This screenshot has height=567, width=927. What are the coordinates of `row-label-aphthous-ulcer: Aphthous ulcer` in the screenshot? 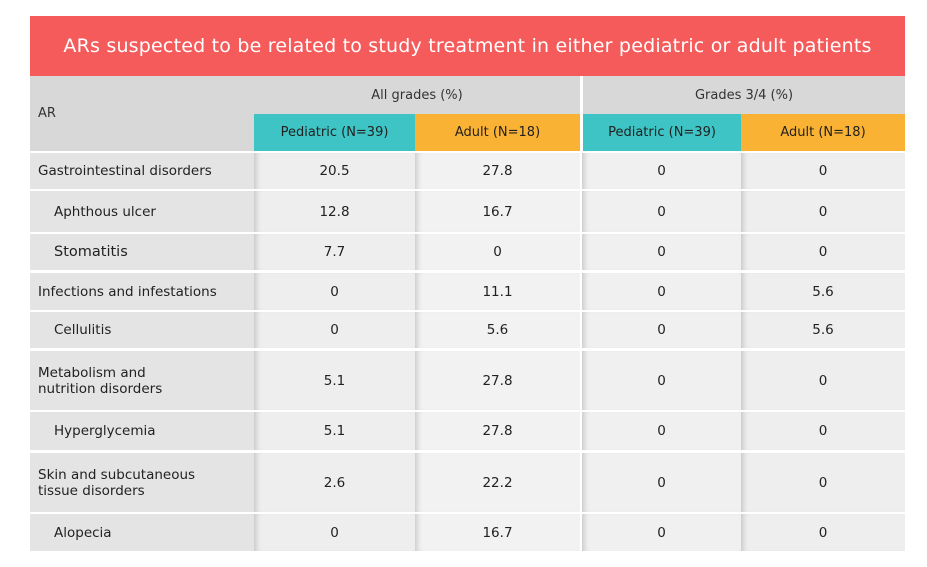 It's located at (142, 210).